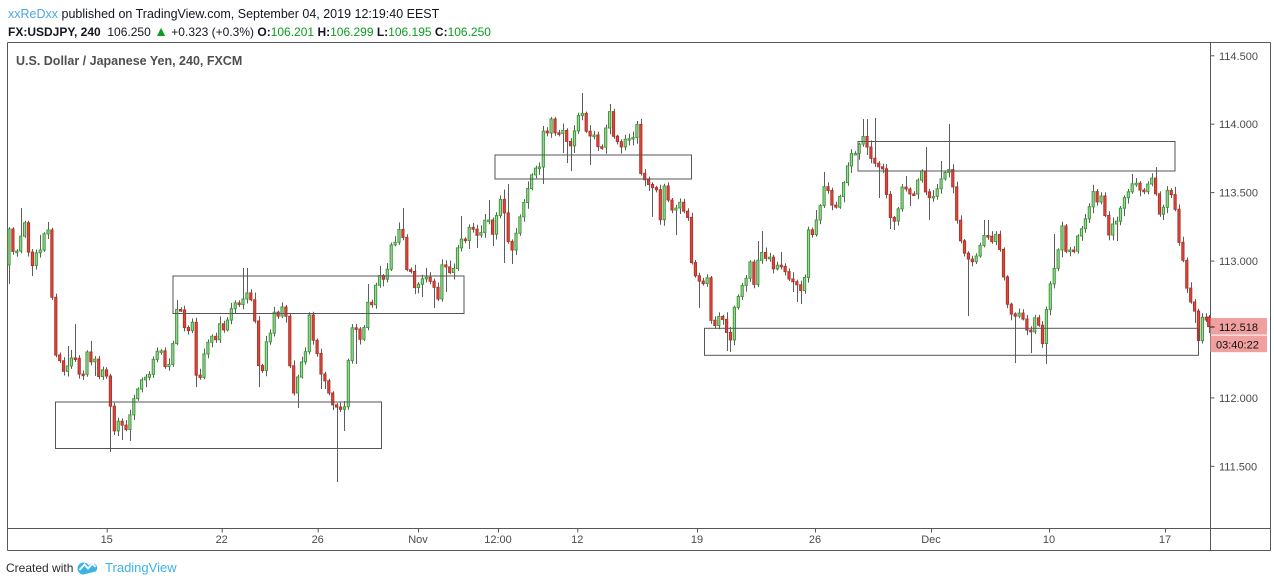 This screenshot has height=586, width=1274. Describe the element at coordinates (1238, 125) in the screenshot. I see `svg-text: 114.000` at that location.